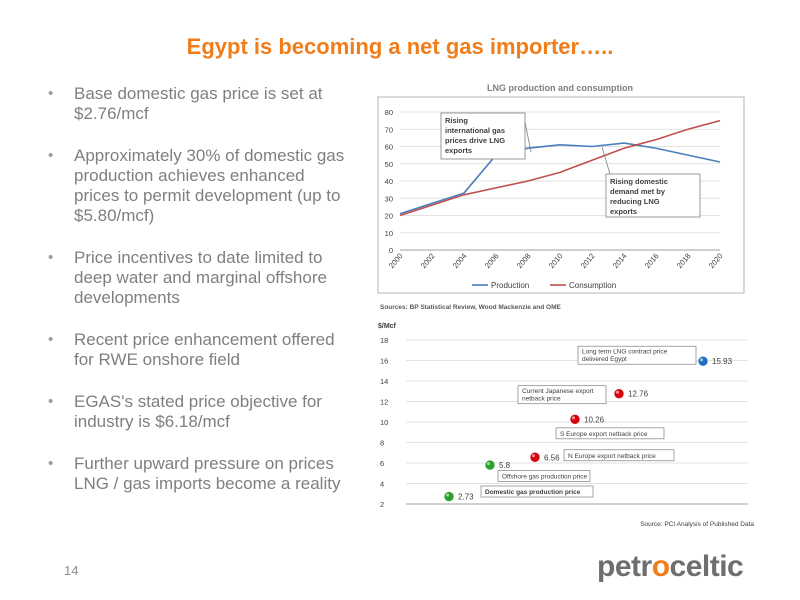 This screenshot has width=800, height=600. Describe the element at coordinates (612, 456) in the screenshot. I see `price-label: N Europe export netback price` at that location.